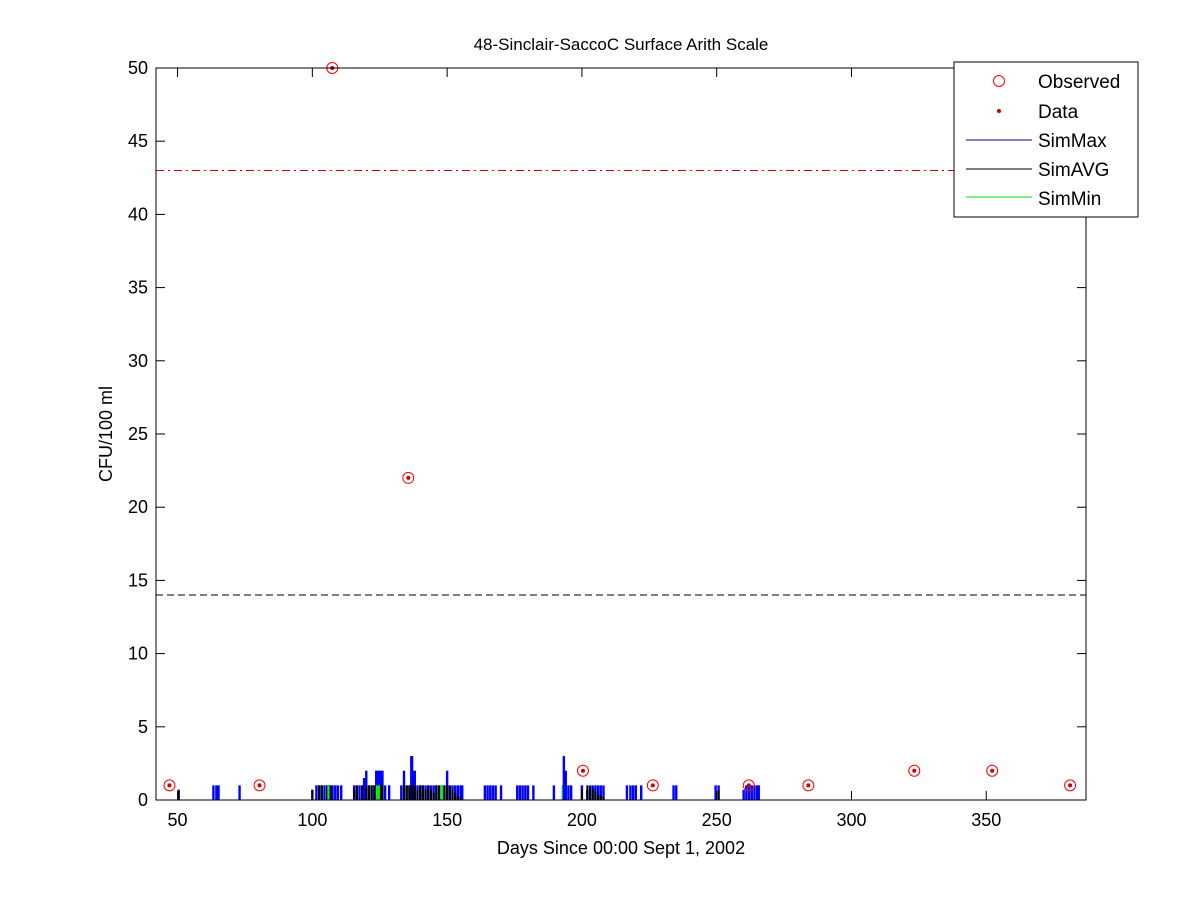  What do you see at coordinates (138, 580) in the screenshot?
I see `y-tick-label: 15` at bounding box center [138, 580].